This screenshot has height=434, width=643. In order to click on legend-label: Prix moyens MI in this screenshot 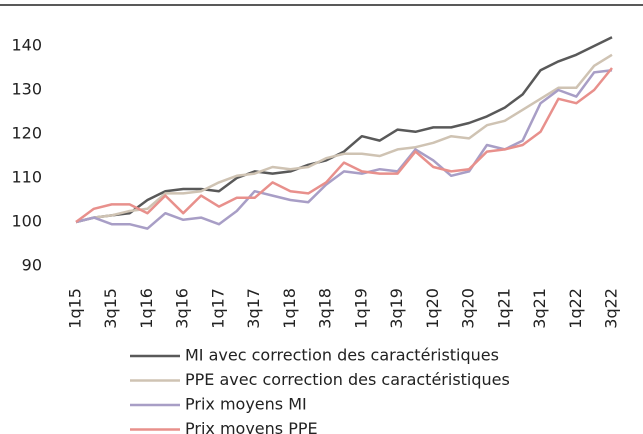, I will do `click(246, 404)`.